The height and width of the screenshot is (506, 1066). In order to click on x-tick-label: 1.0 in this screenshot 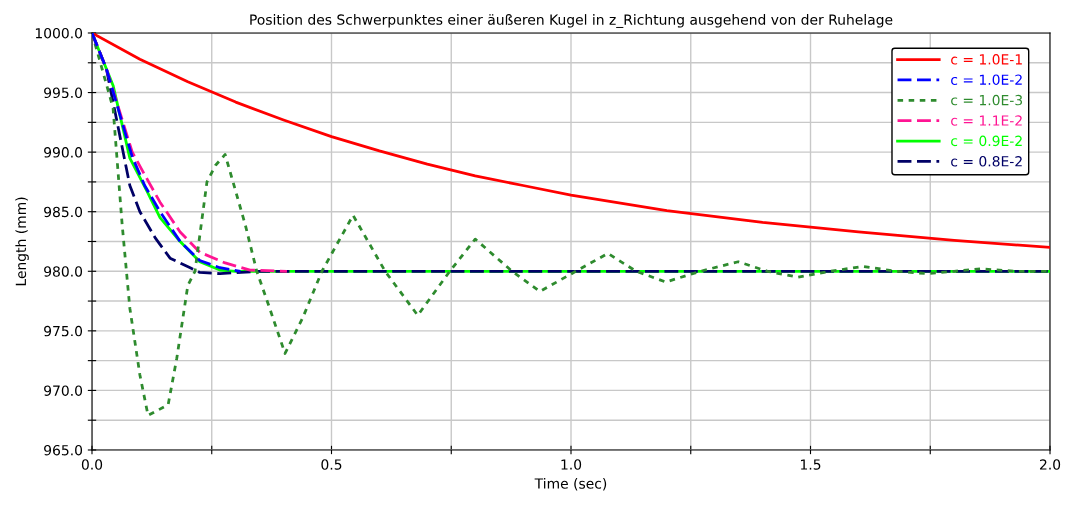, I will do `click(571, 464)`.